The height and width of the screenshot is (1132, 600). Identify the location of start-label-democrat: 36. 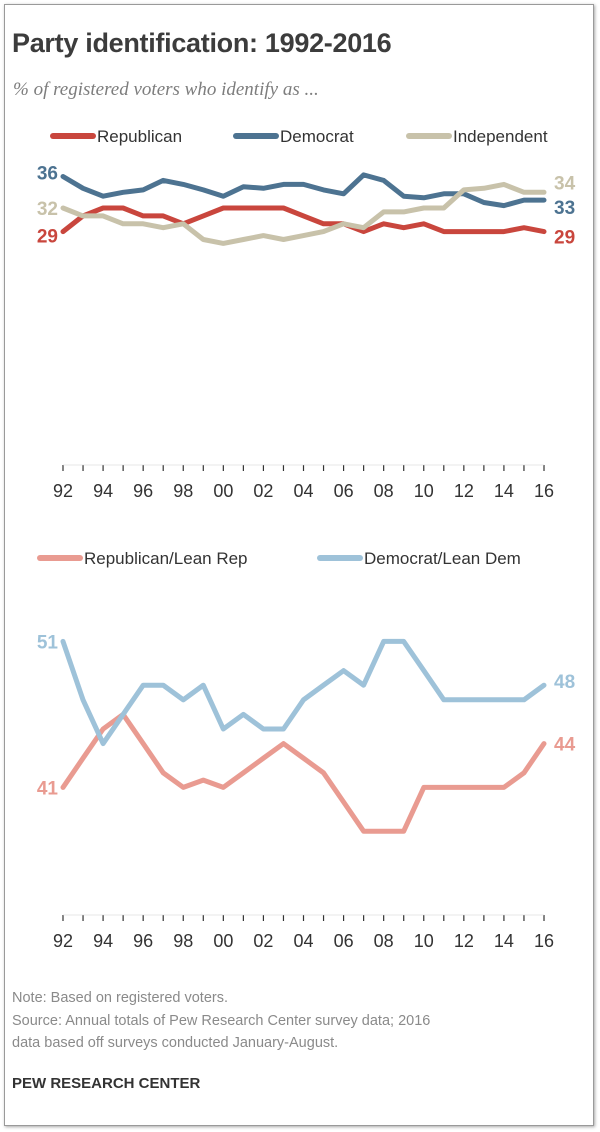
(47, 174).